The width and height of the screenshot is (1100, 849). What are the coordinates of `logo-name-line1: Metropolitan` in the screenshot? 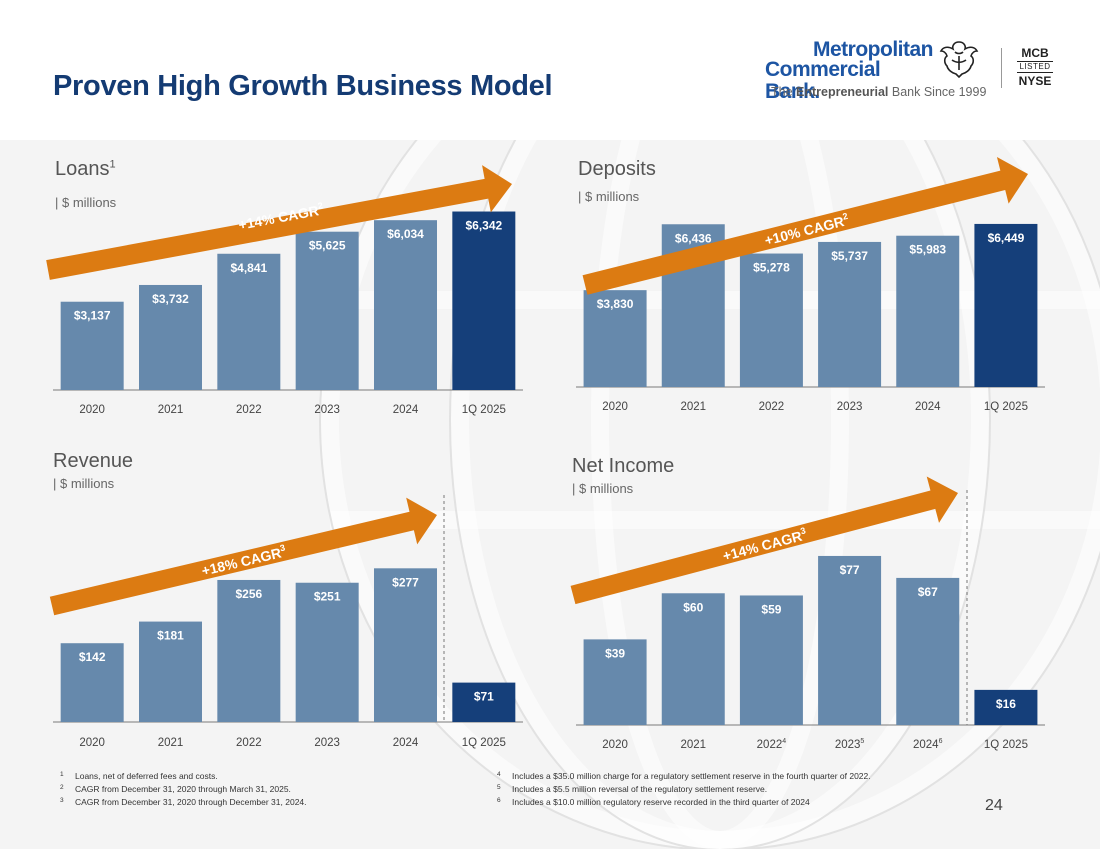 It's located at (873, 49).